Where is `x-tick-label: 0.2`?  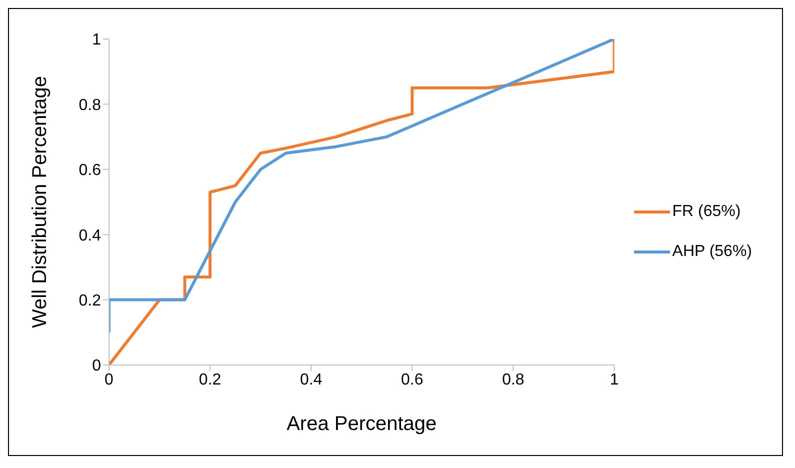 x-tick-label: 0.2 is located at coordinates (210, 379).